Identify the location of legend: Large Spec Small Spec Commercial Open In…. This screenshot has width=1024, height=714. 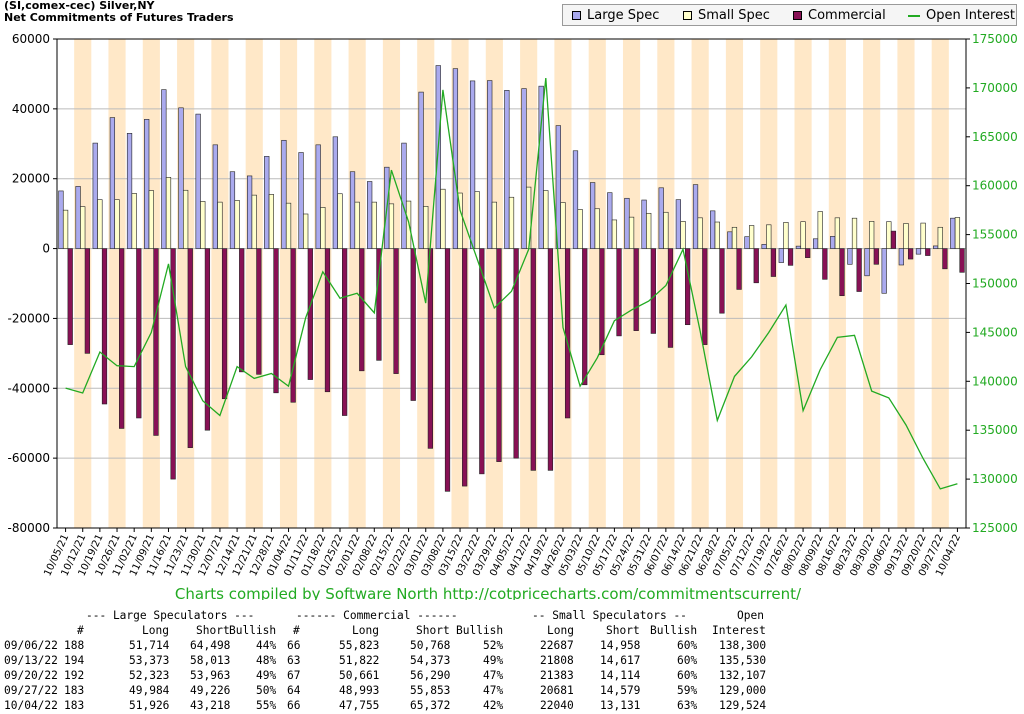
(789, 15).